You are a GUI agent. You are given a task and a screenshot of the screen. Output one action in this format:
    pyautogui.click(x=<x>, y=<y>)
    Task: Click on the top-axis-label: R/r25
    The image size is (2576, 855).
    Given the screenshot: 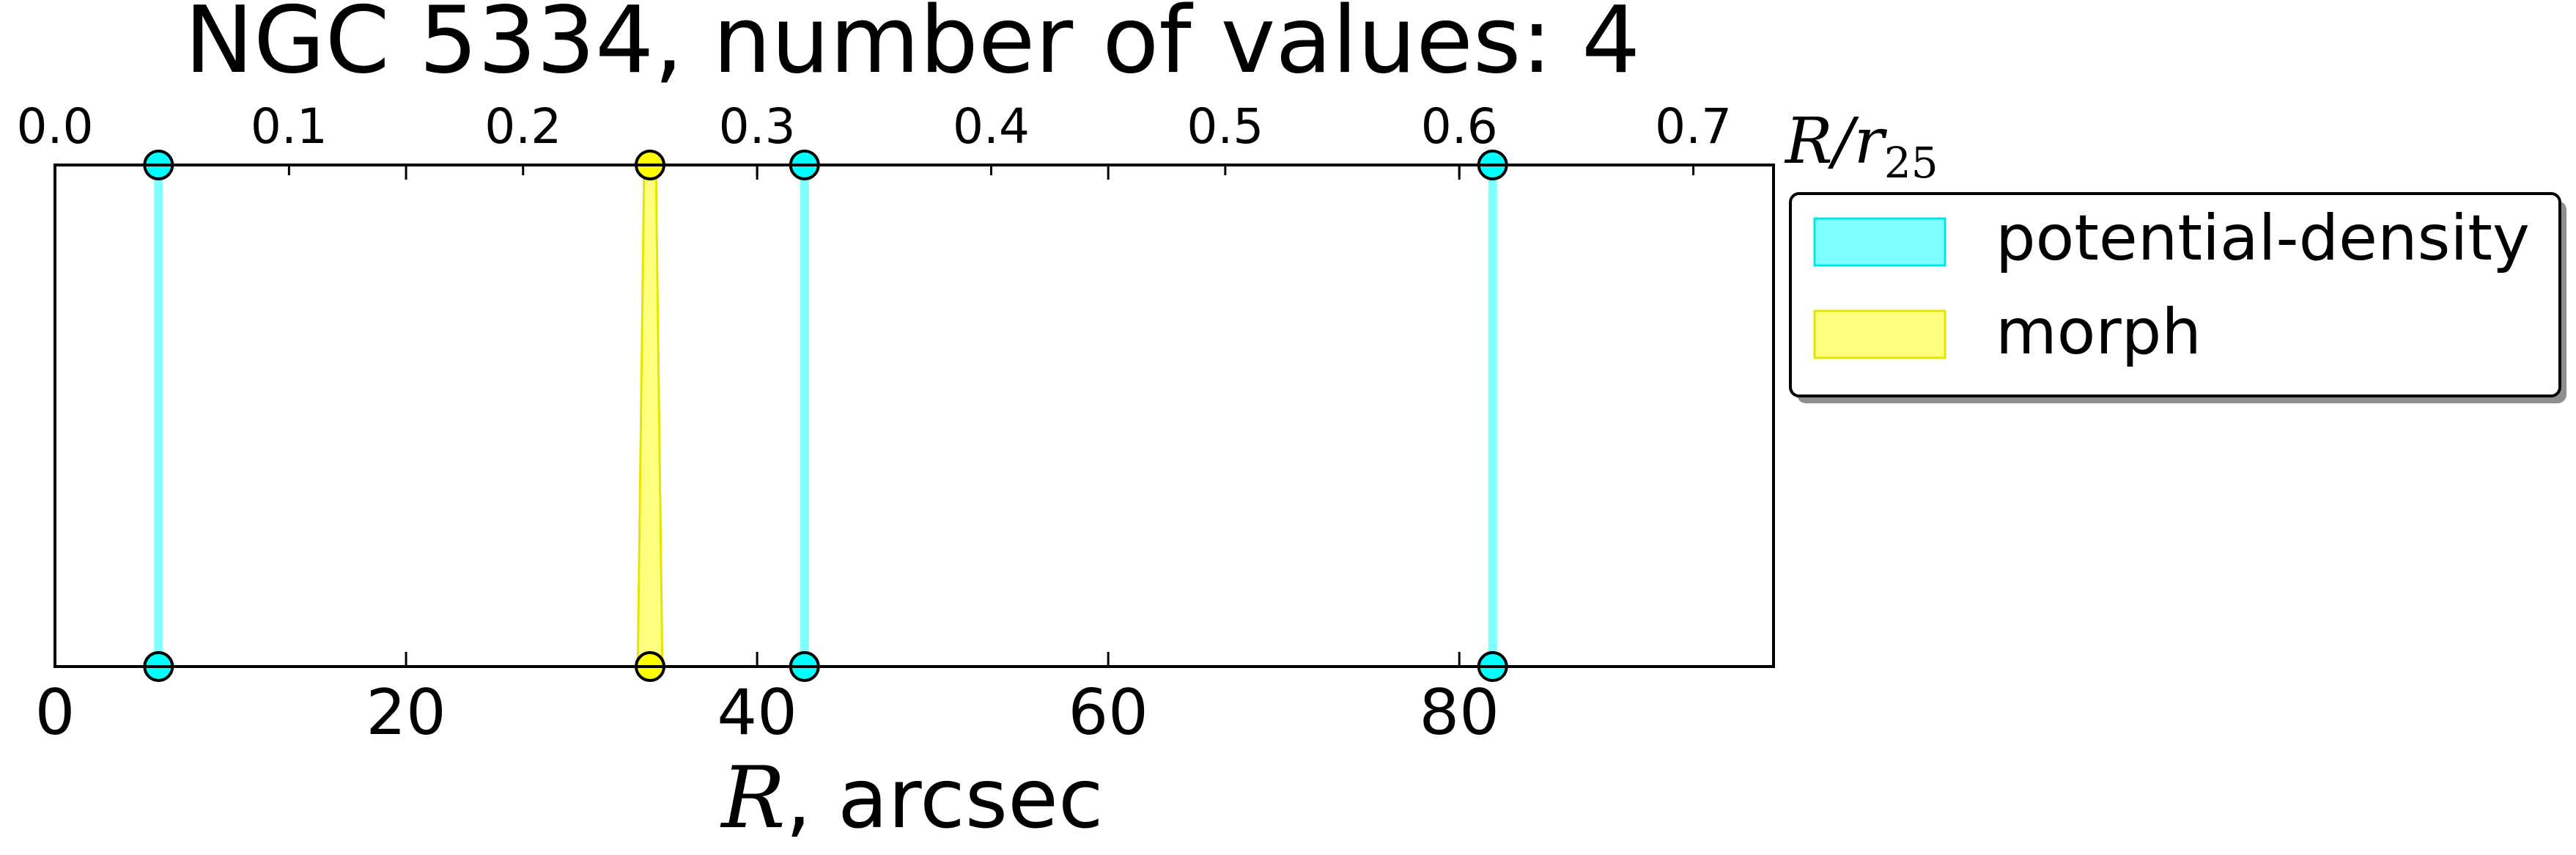 What is the action you would take?
    pyautogui.click(x=1861, y=146)
    